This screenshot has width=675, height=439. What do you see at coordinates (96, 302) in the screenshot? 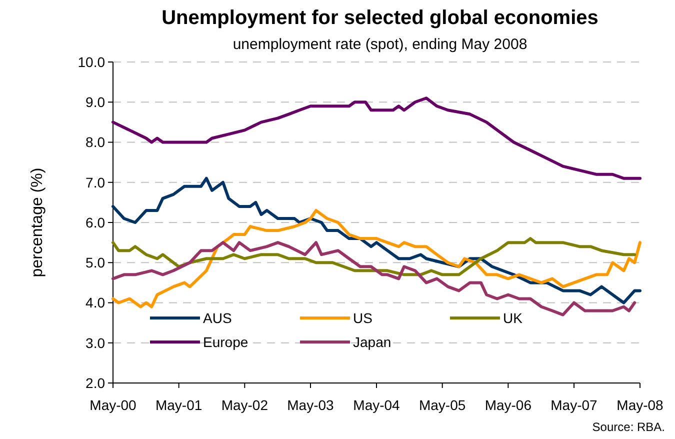
I see `y-tick-label: 4.0` at bounding box center [96, 302].